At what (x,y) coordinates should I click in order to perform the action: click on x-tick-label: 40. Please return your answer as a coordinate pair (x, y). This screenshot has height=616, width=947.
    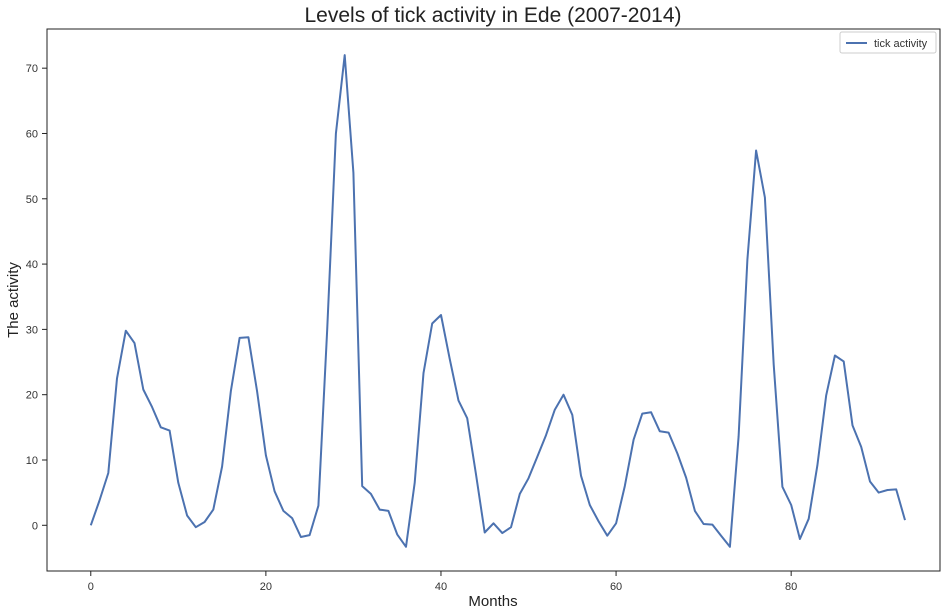
    Looking at the image, I should click on (441, 587).